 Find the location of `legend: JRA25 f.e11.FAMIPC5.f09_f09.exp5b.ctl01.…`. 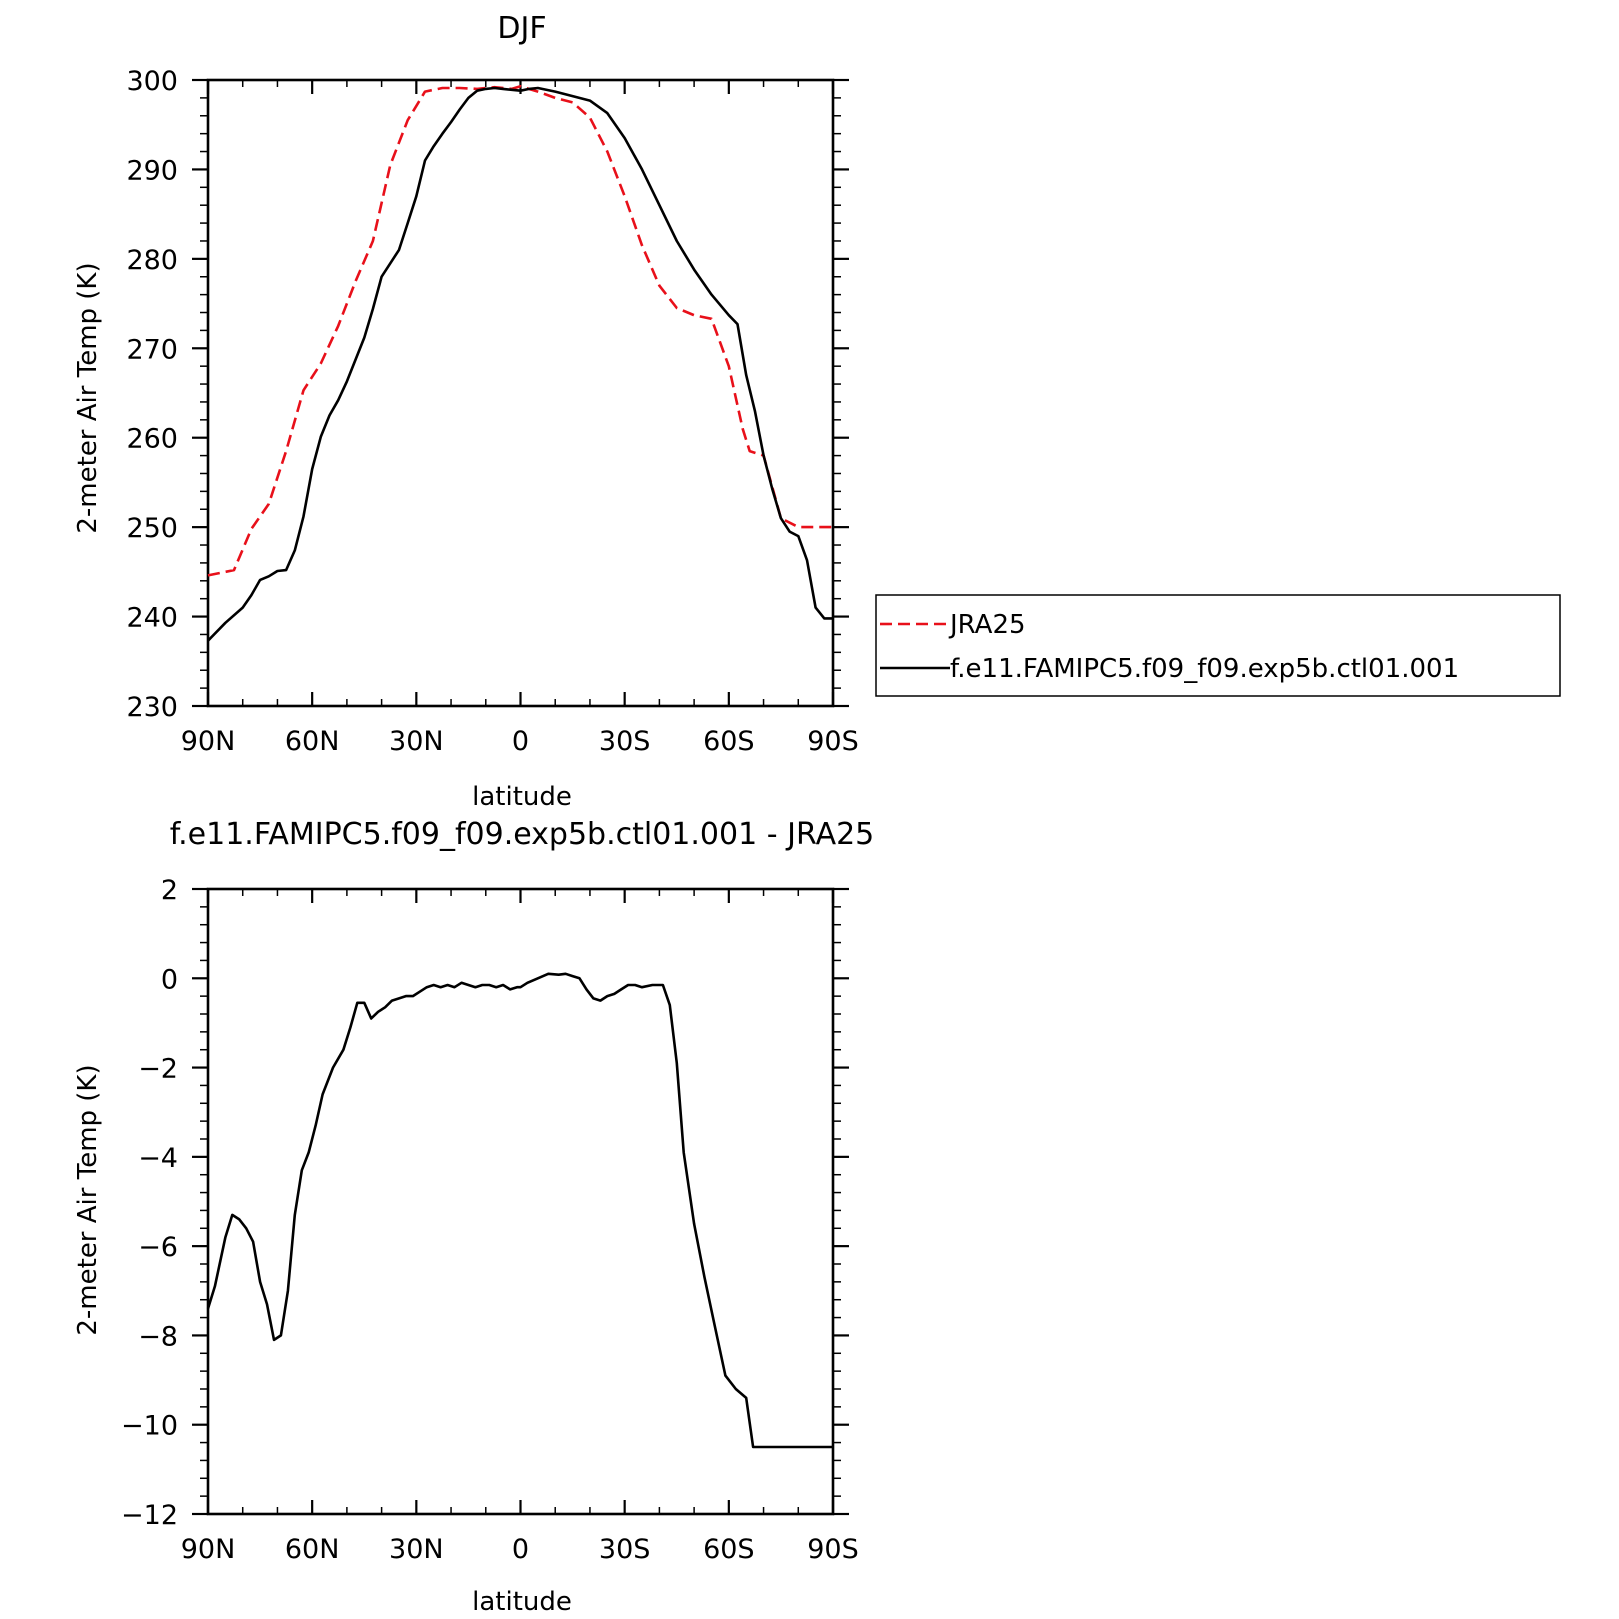

legend: JRA25 f.e11.FAMIPC5.f09_f09.exp5b.ctl01.… is located at coordinates (1218, 645).